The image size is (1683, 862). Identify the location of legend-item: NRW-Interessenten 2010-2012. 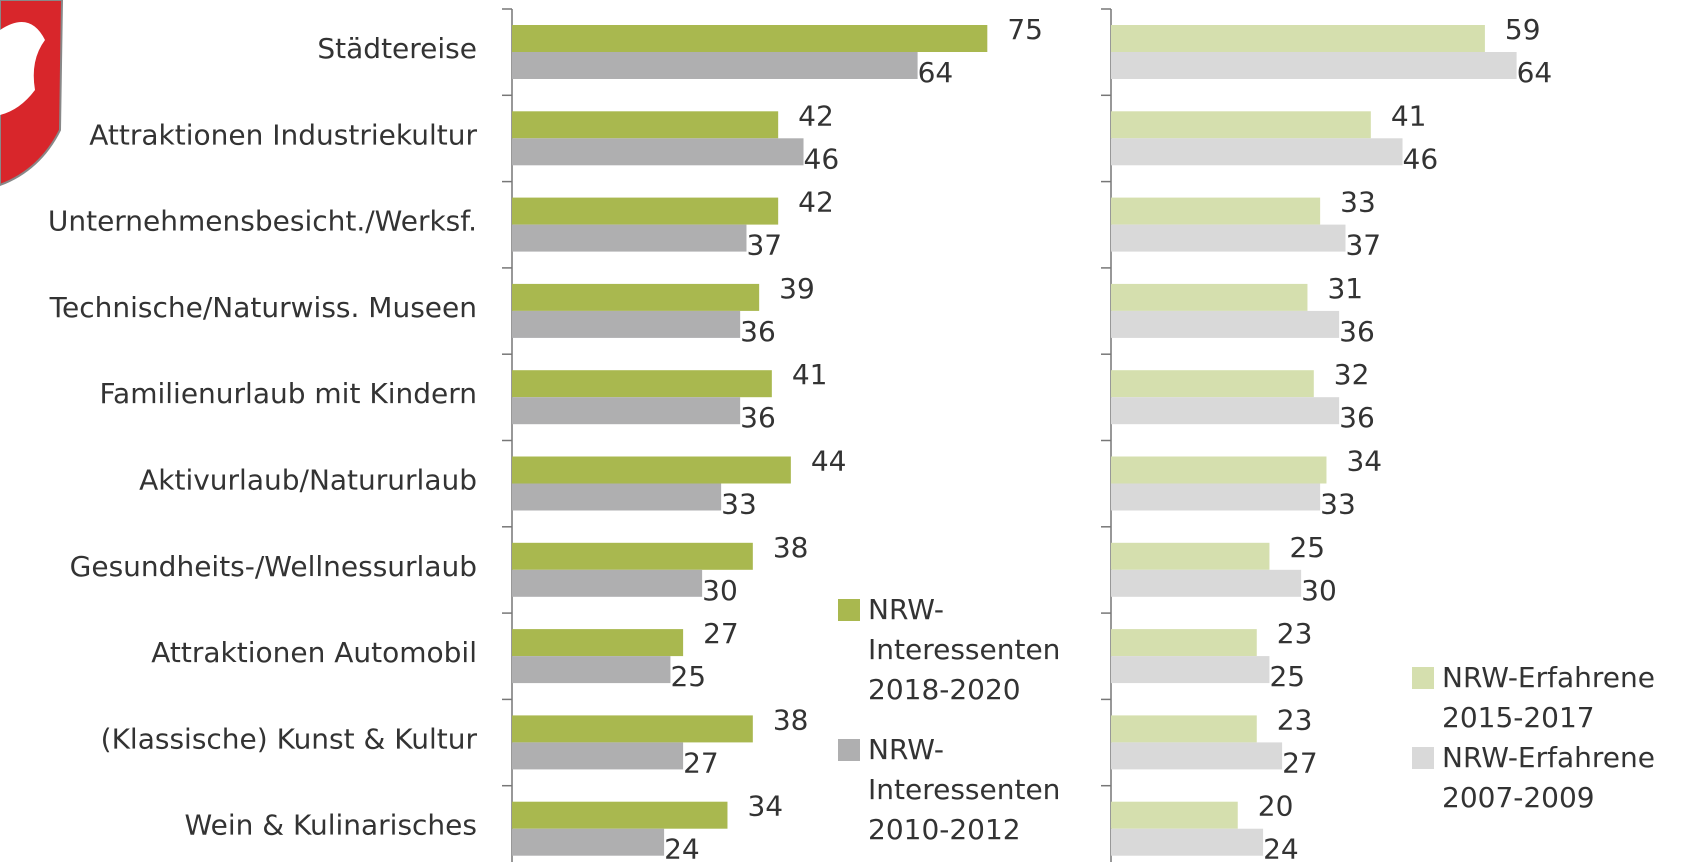
(949, 790).